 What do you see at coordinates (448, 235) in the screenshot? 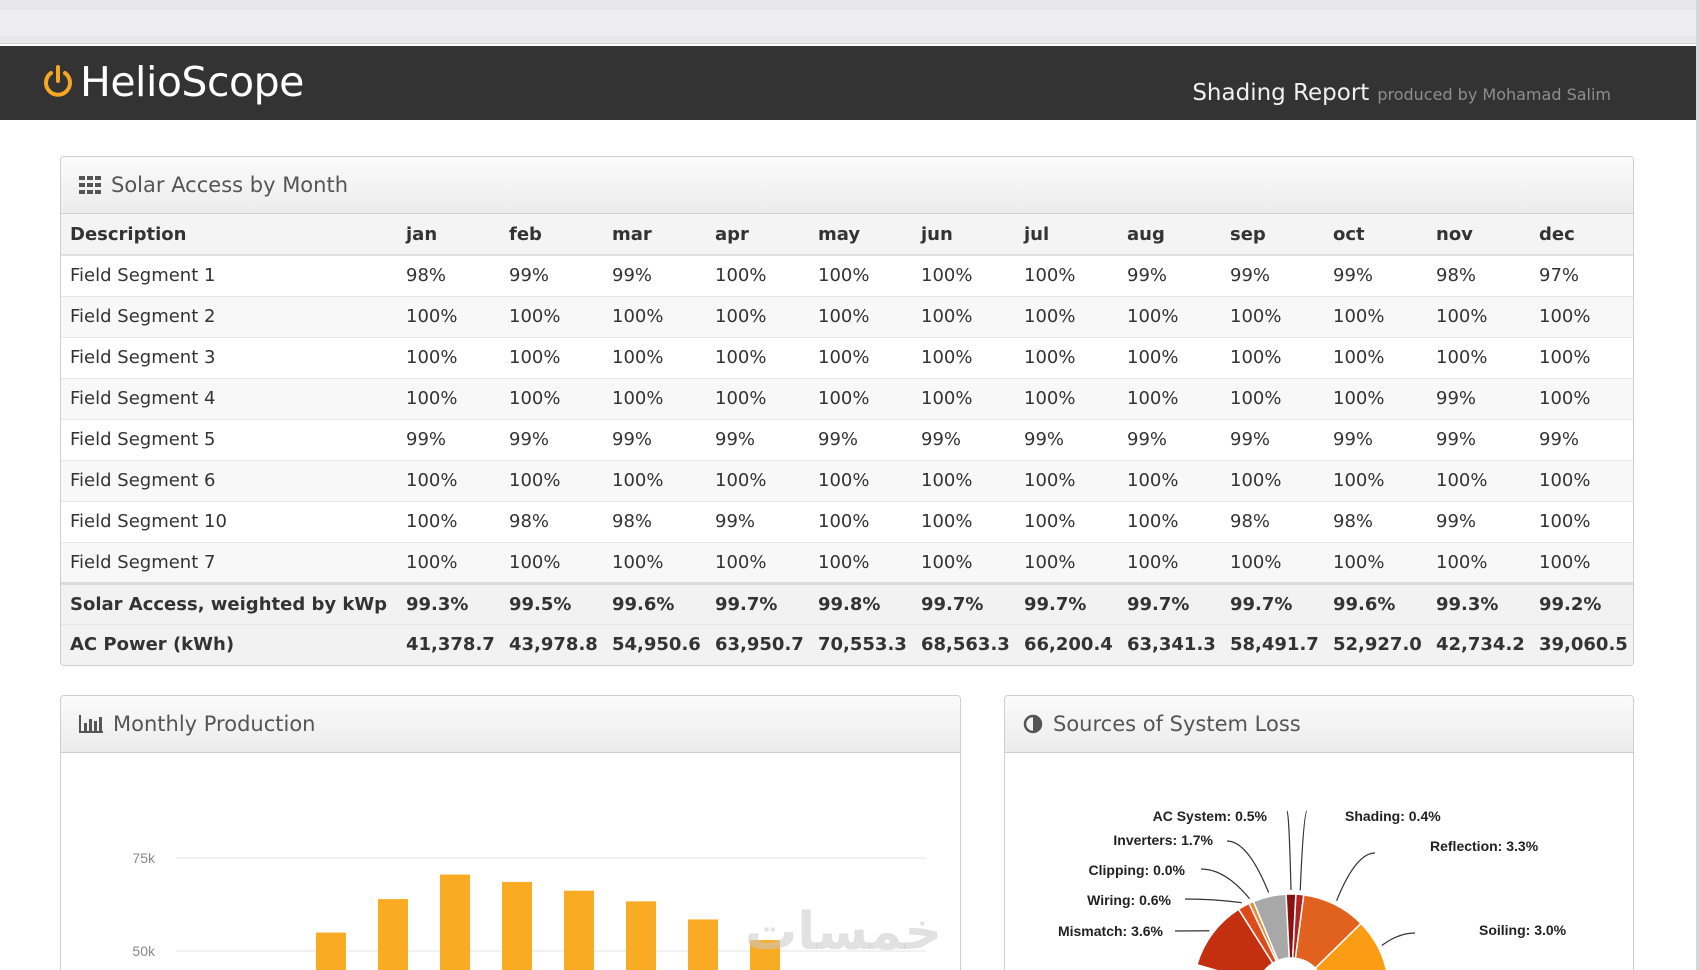
I see `column-header-jan: jan` at bounding box center [448, 235].